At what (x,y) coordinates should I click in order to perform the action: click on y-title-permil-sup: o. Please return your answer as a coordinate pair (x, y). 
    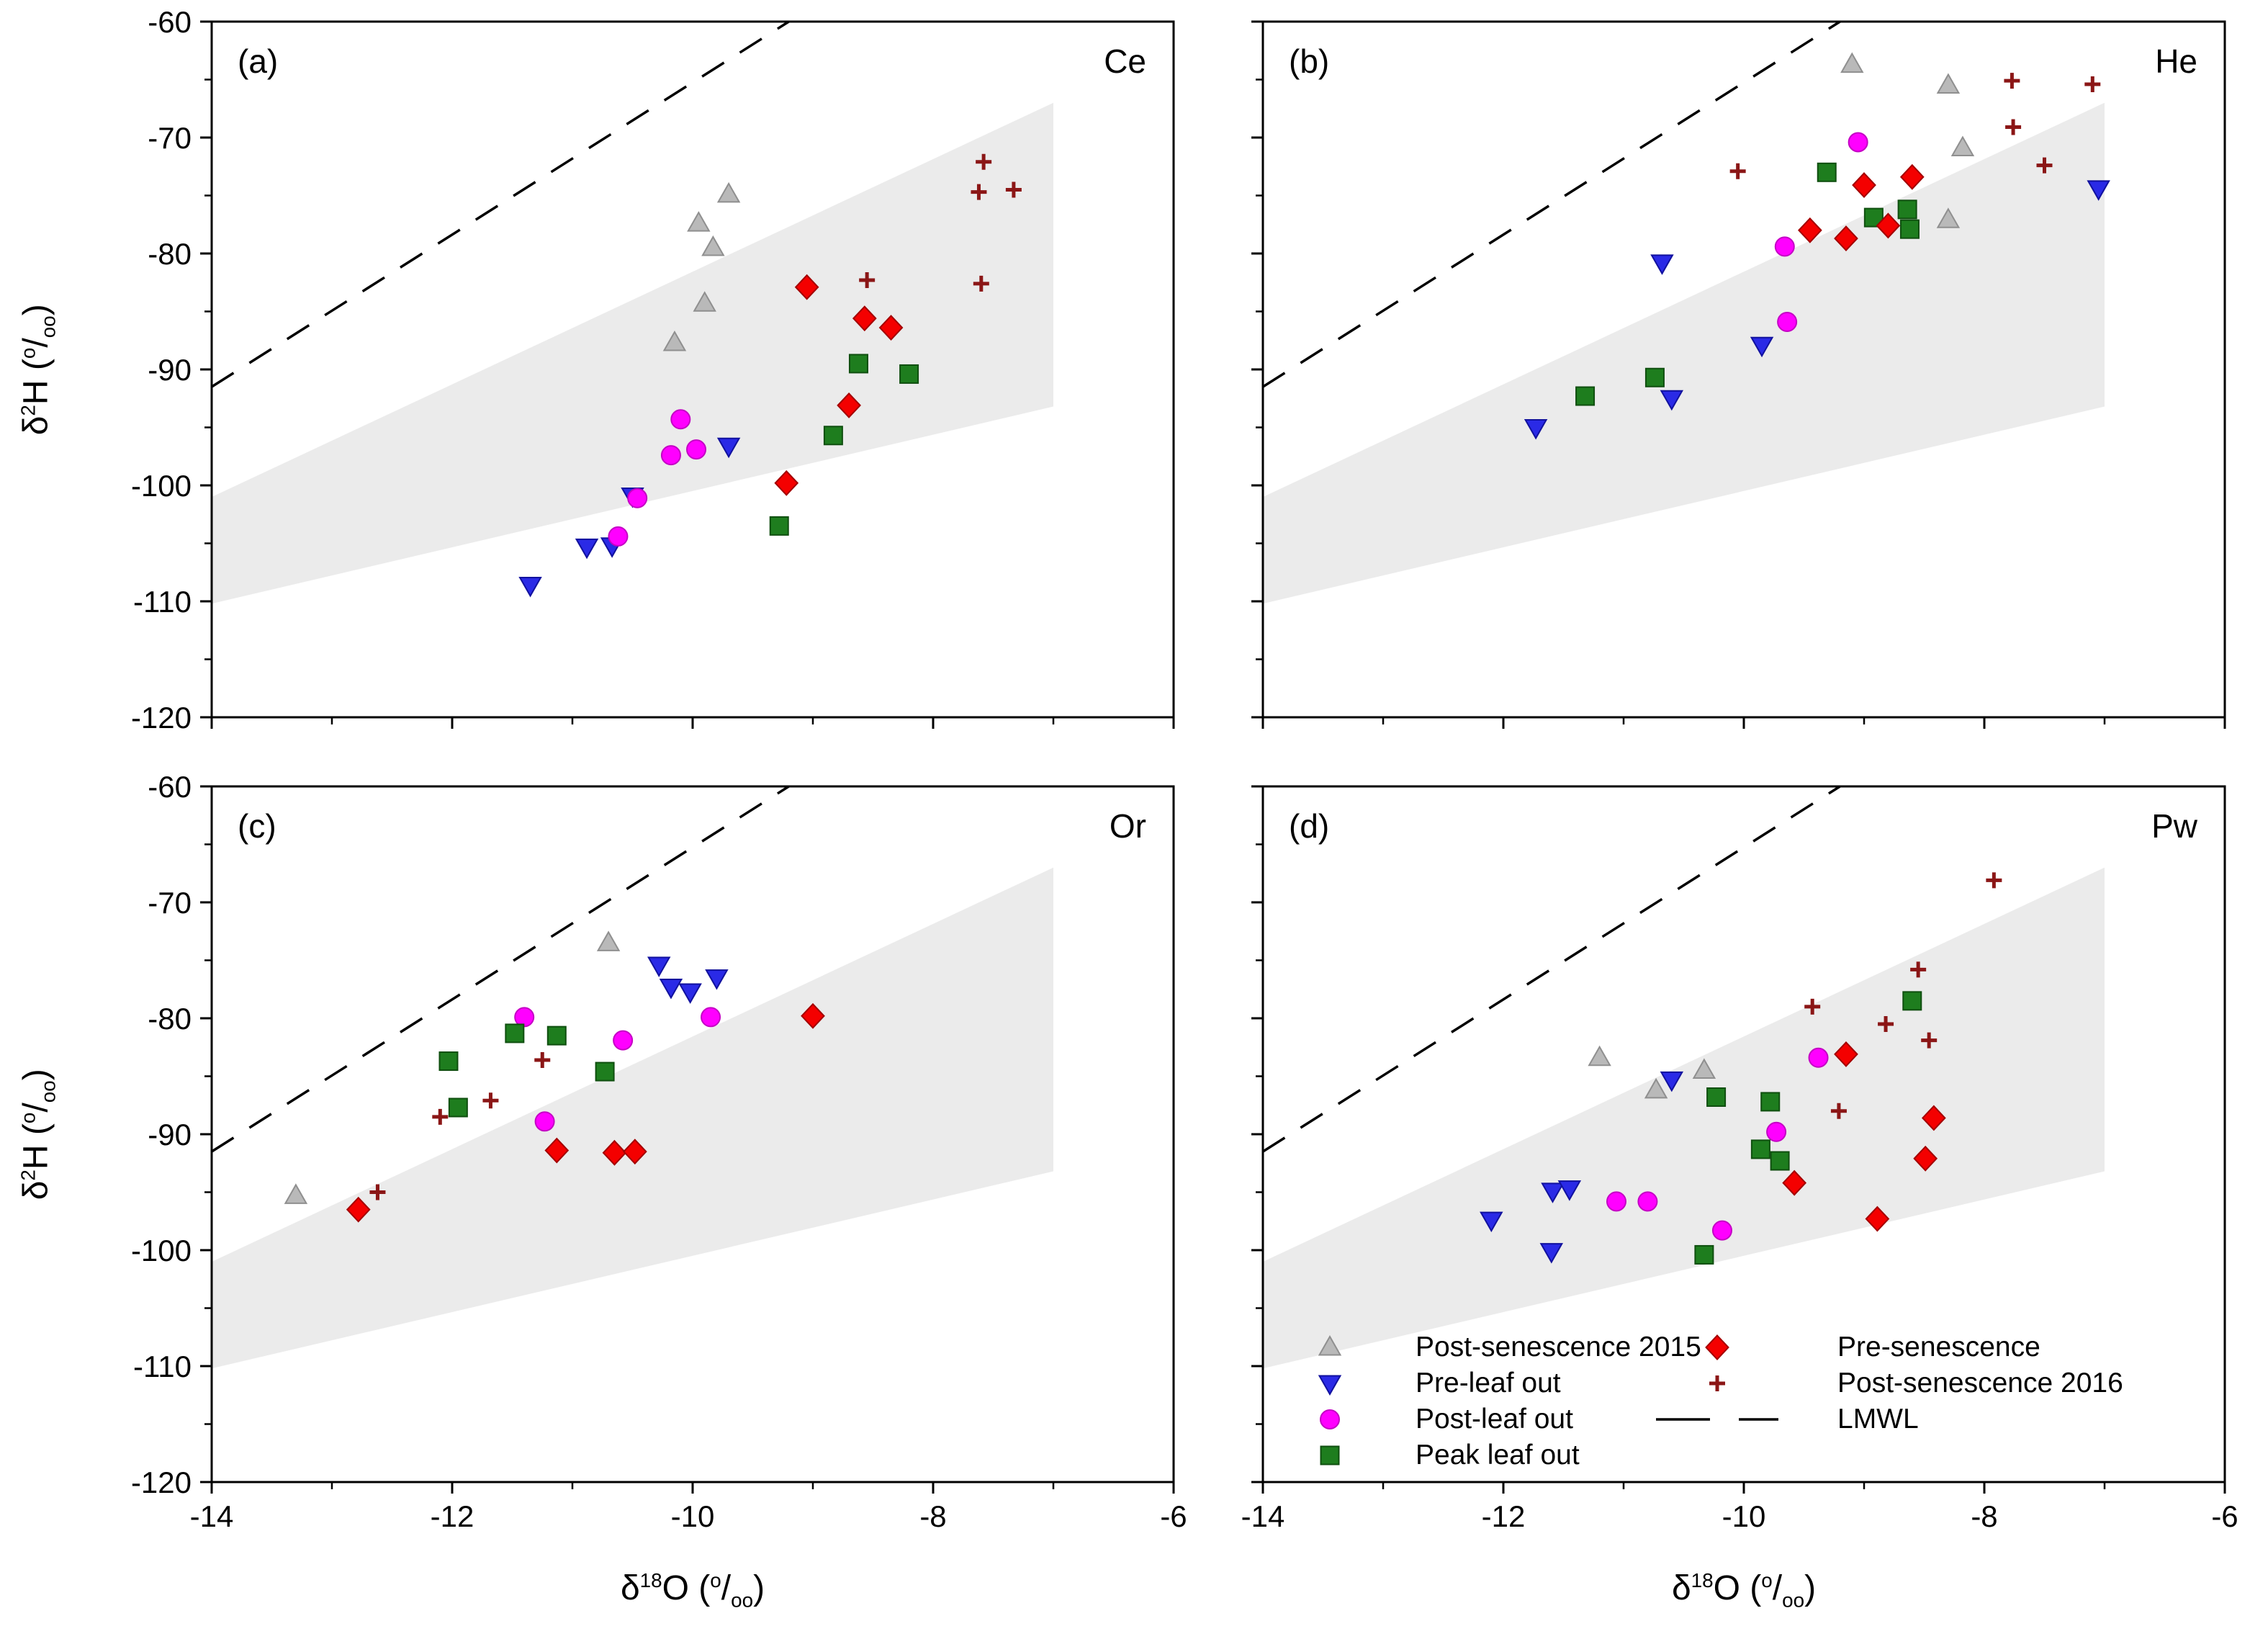
    Looking at the image, I should click on (28, 353).